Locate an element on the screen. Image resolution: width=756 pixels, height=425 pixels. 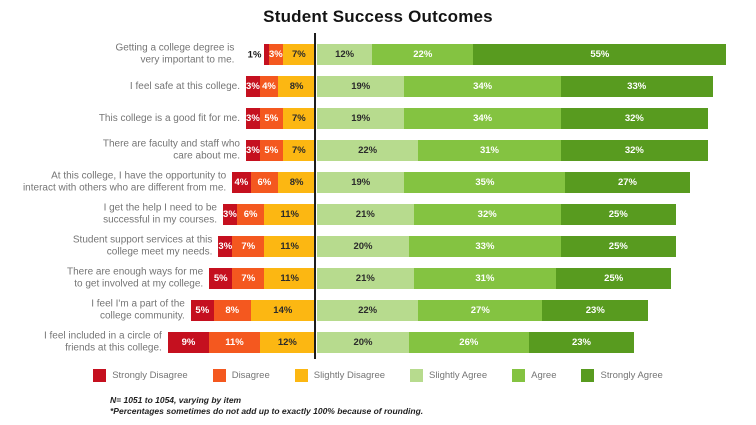
bar-segment-slightly-agree: 20% is located at coordinates (363, 342).